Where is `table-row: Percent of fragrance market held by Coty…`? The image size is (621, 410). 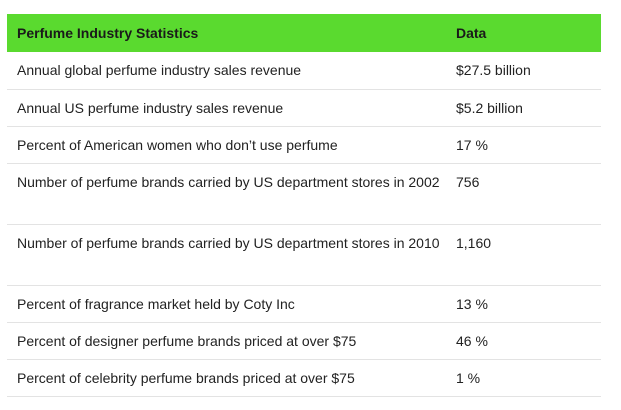
table-row: Percent of fragrance market held by Coty… is located at coordinates (304, 304).